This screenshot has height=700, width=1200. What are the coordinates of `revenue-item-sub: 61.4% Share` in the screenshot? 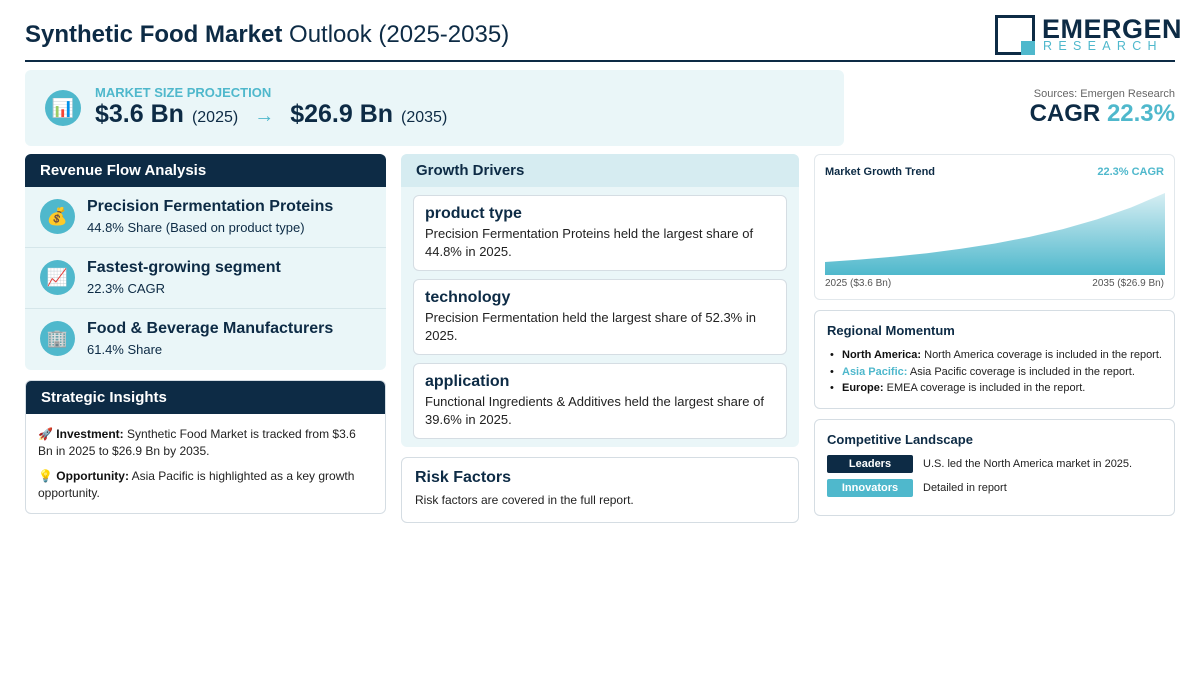 It's located at (125, 349).